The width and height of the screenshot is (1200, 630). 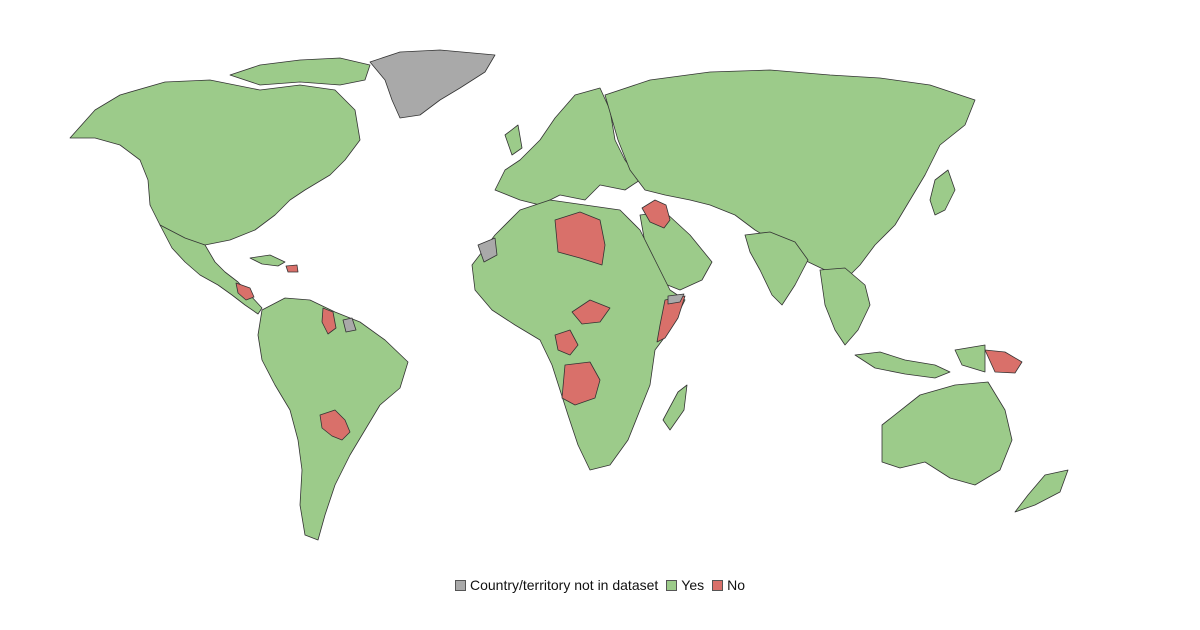 What do you see at coordinates (292, 268) in the screenshot?
I see `region-haiti` at bounding box center [292, 268].